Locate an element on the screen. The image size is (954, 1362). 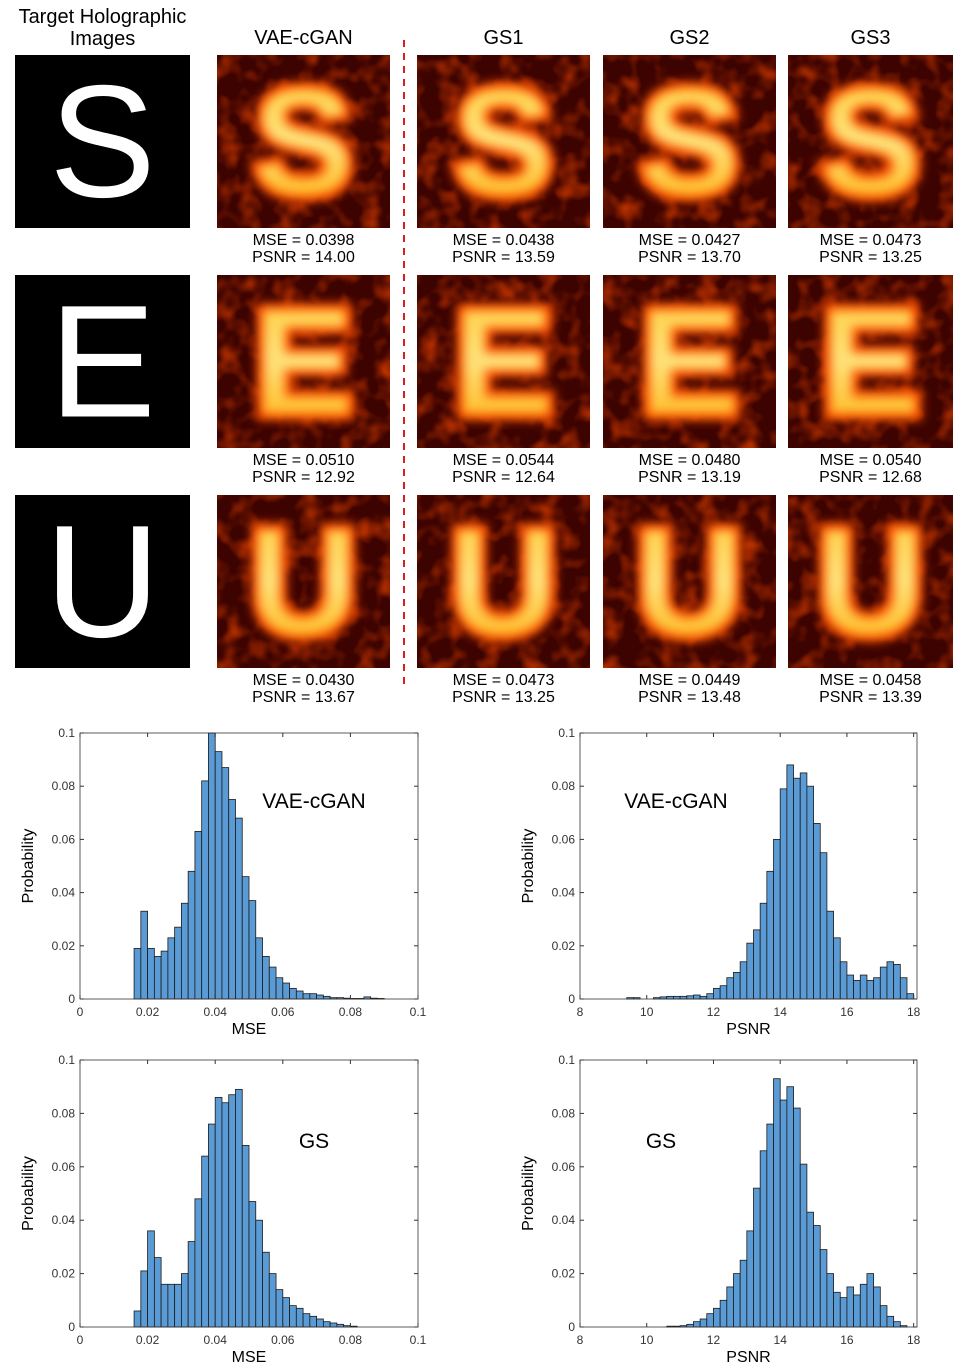
x-tick-label: 0.02 is located at coordinates (148, 1340).